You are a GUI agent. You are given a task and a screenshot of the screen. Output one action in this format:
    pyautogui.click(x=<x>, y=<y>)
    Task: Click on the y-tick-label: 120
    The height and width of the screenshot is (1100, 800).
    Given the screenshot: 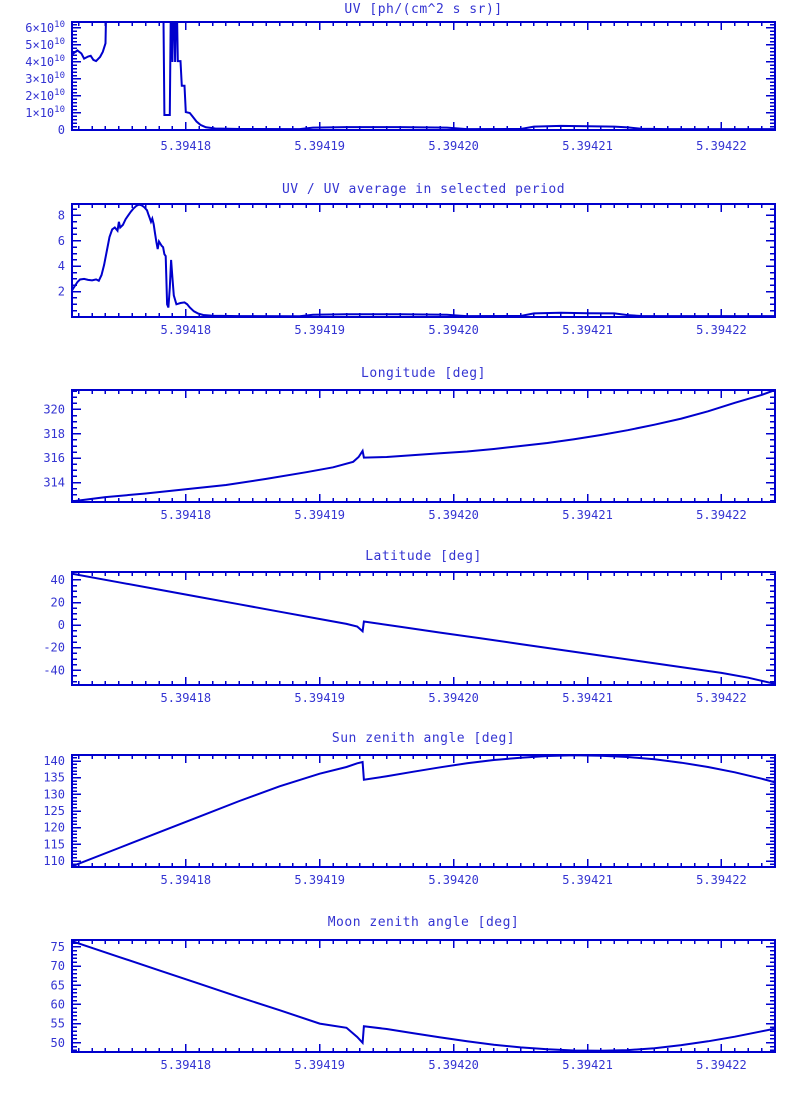 What is the action you would take?
    pyautogui.click(x=54, y=828)
    